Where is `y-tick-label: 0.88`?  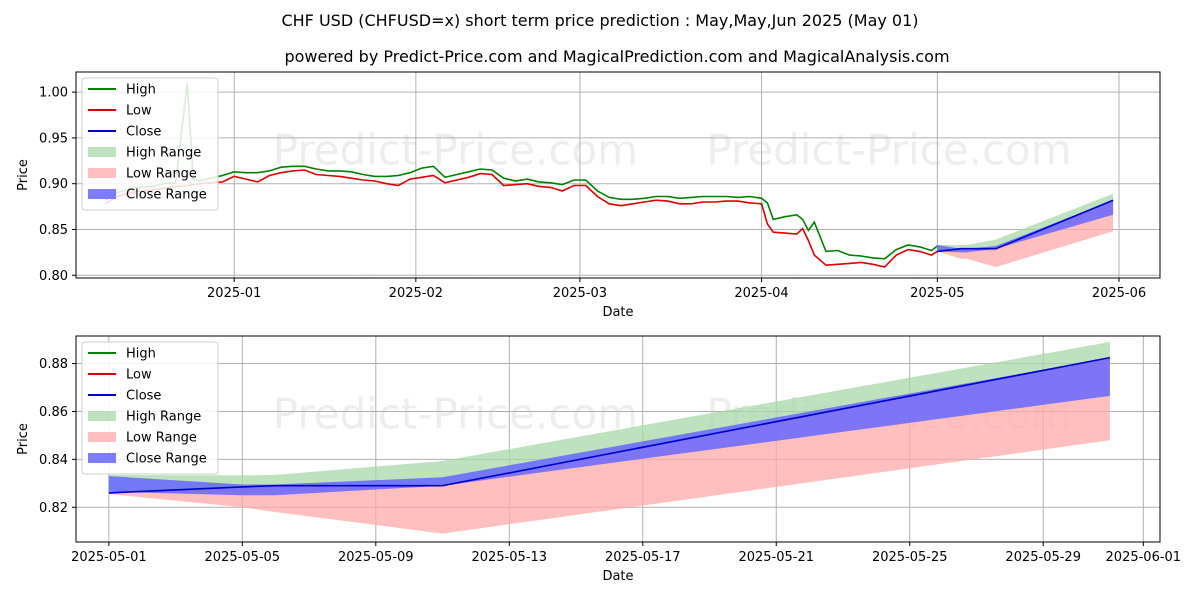 y-tick-label: 0.88 is located at coordinates (53, 364).